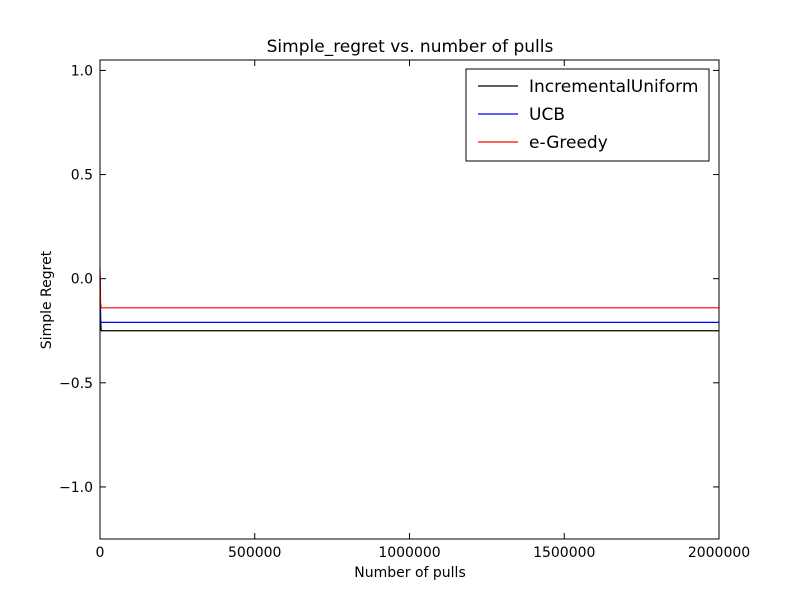  I want to click on legend: IncrementalUniform UCB e-Greedy, so click(587, 115).